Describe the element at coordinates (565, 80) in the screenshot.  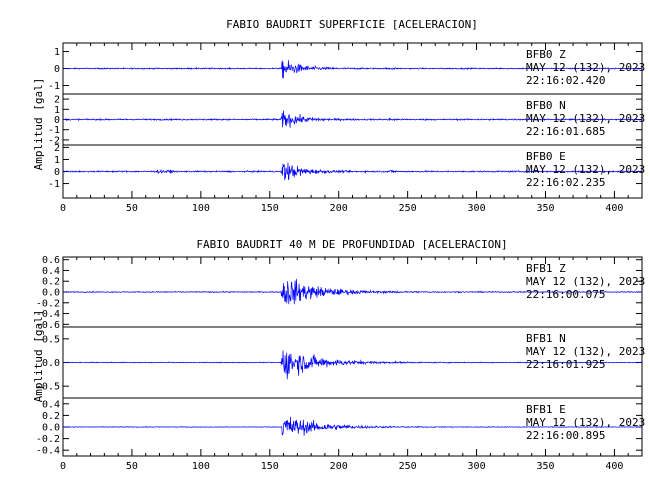
I see `trace-time-label: 22:16:02.420` at that location.